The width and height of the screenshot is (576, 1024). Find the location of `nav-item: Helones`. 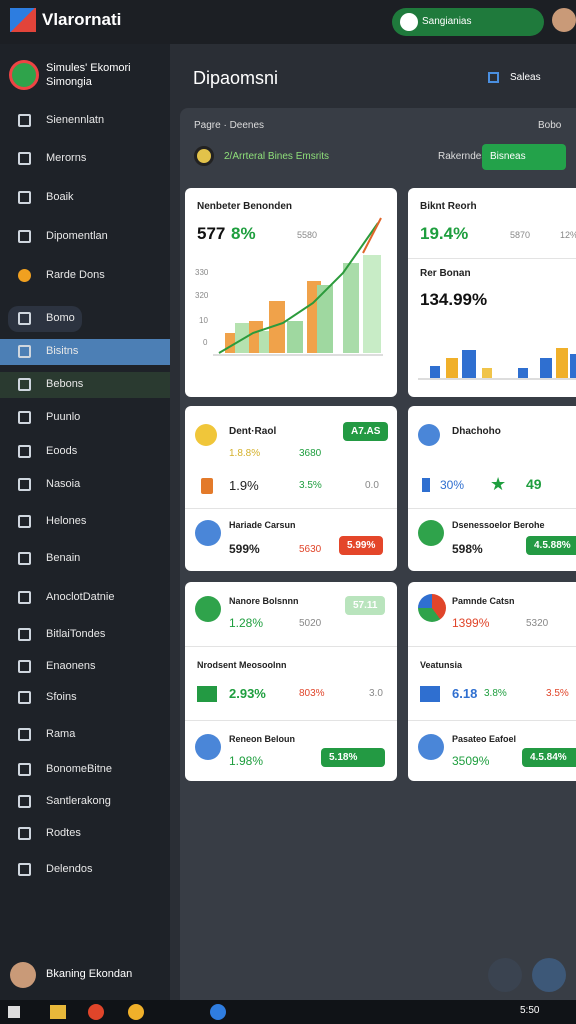

nav-item: Helones is located at coordinates (85, 522).